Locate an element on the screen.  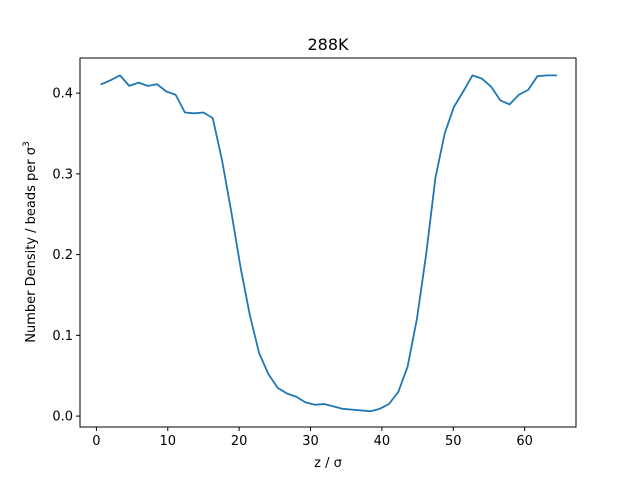
x-axis: 0 10 20 30 40 50 60 is located at coordinates (312, 438).